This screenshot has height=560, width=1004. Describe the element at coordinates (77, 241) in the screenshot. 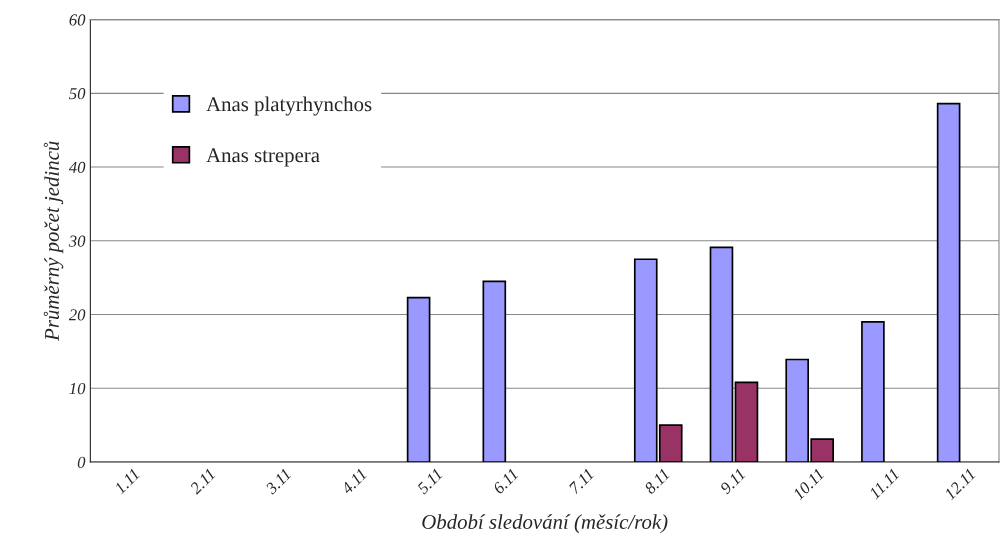

I see `y-tick-label: 30` at that location.